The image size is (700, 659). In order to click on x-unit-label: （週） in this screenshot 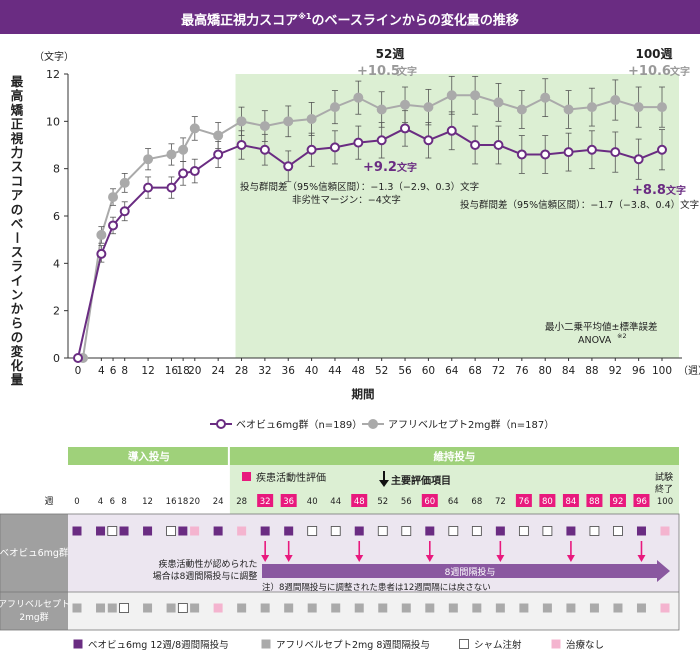, I will do `click(689, 371)`.